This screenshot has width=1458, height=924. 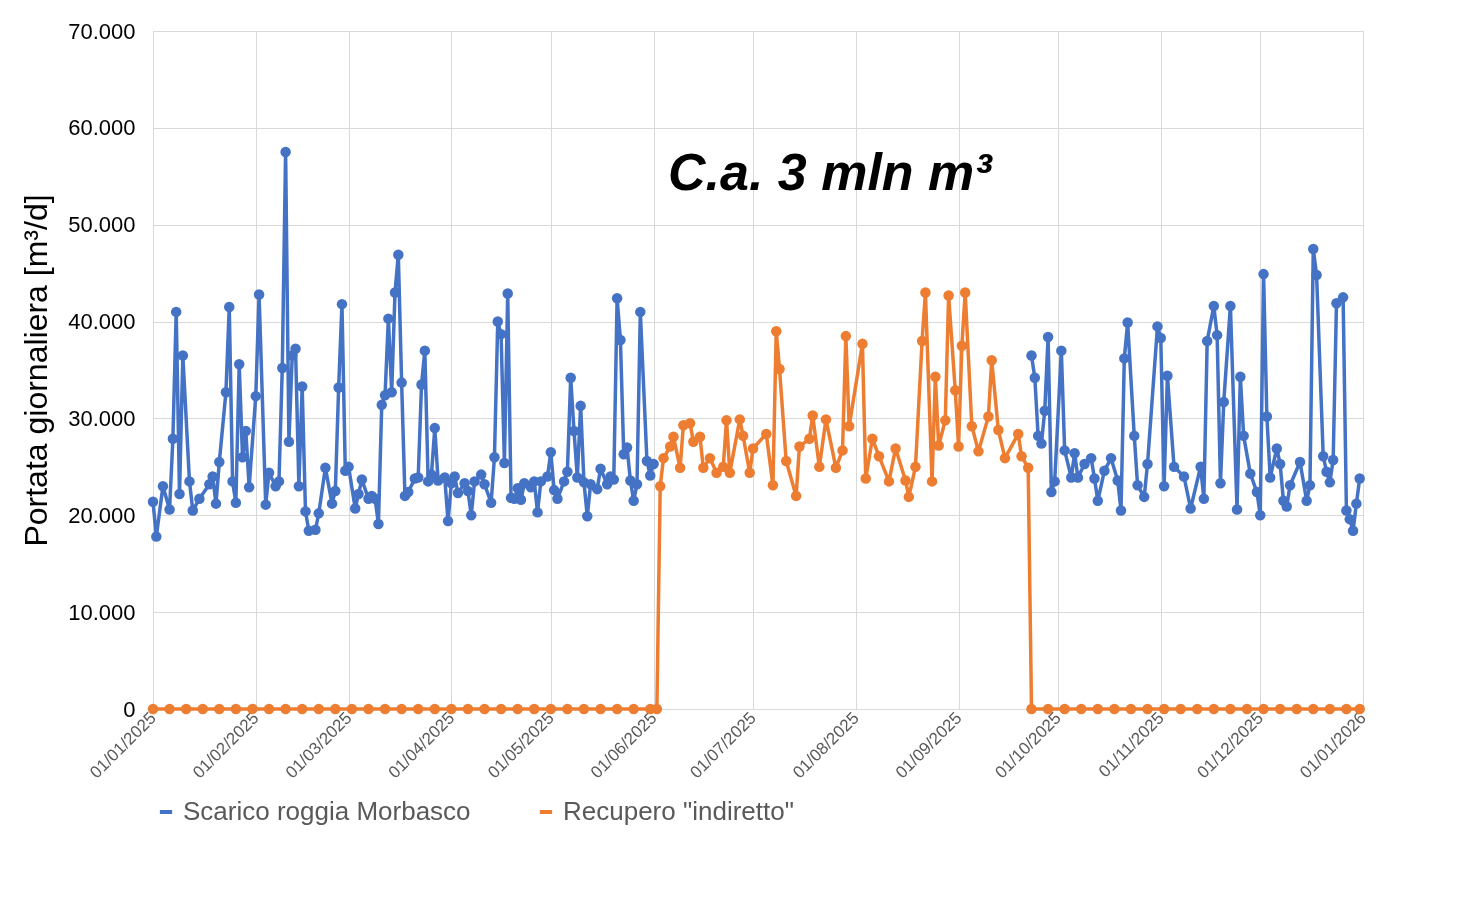 What do you see at coordinates (831, 172) in the screenshot?
I see `annotation: C.a. 3 mln m³` at bounding box center [831, 172].